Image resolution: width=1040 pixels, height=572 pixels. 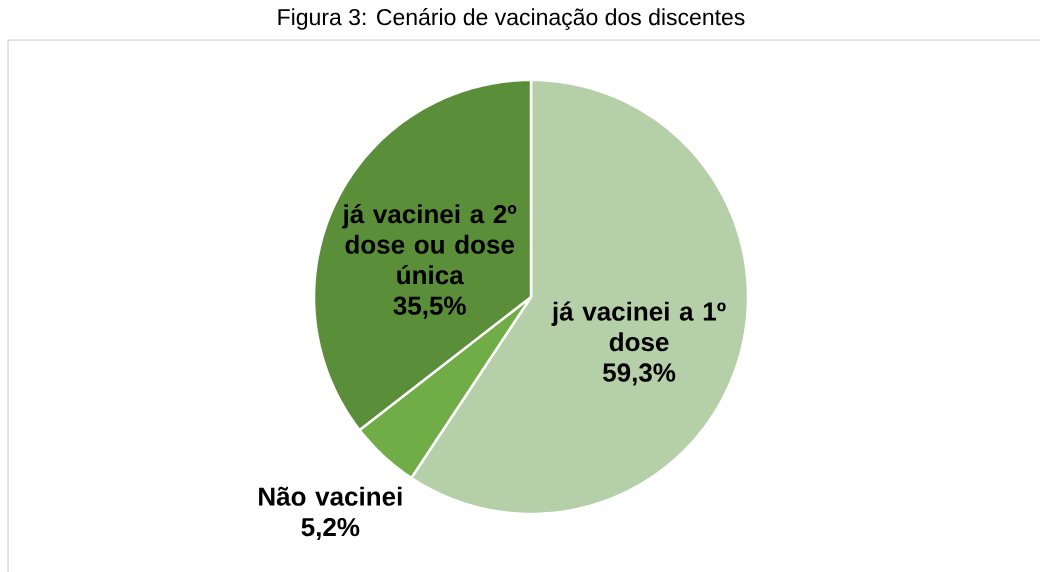 What do you see at coordinates (330, 496) in the screenshot?
I see `slice-label: Não vacinei` at bounding box center [330, 496].